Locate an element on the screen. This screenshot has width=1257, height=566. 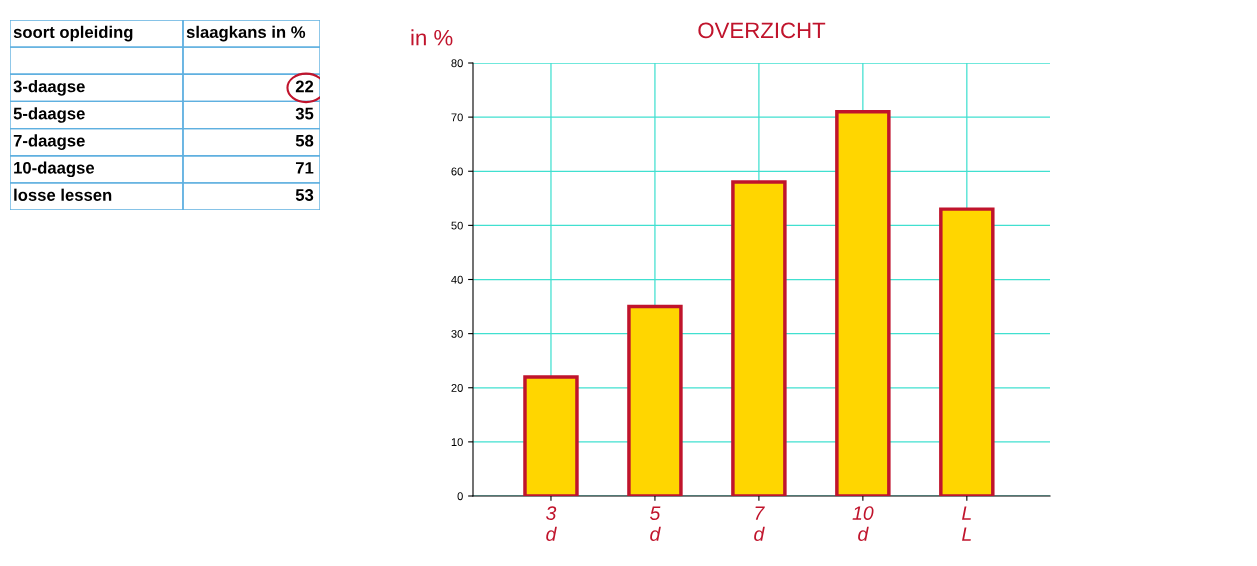
y-tick-label: 70 is located at coordinates (457, 117).